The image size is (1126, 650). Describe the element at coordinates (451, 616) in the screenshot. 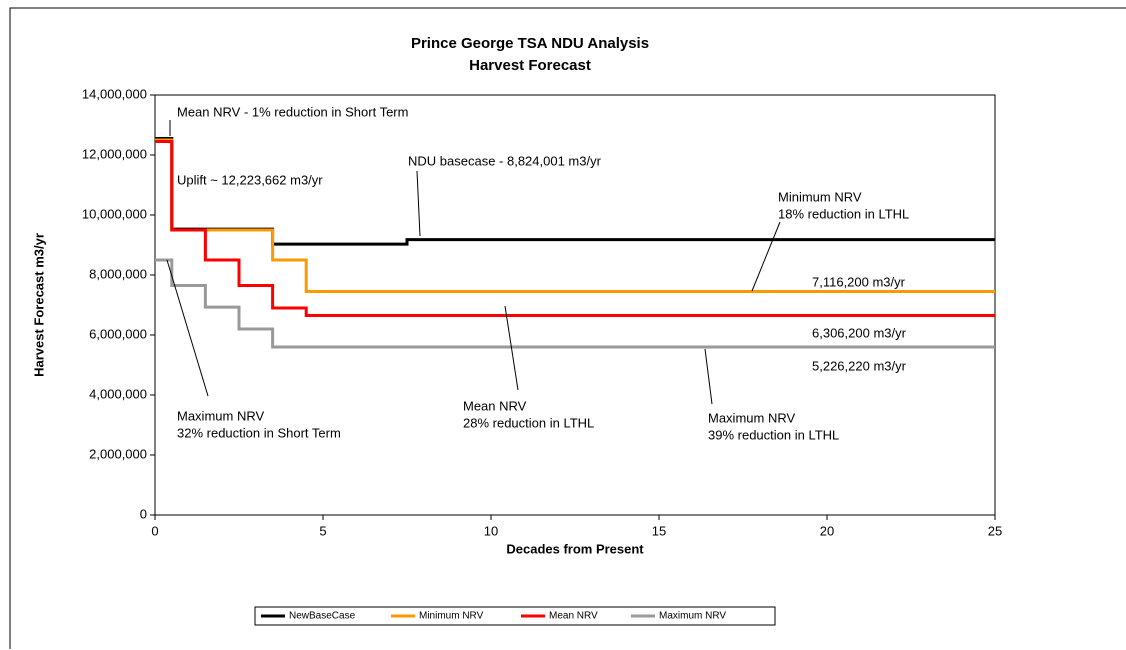

I see `legend-label: Minimum NRV` at that location.